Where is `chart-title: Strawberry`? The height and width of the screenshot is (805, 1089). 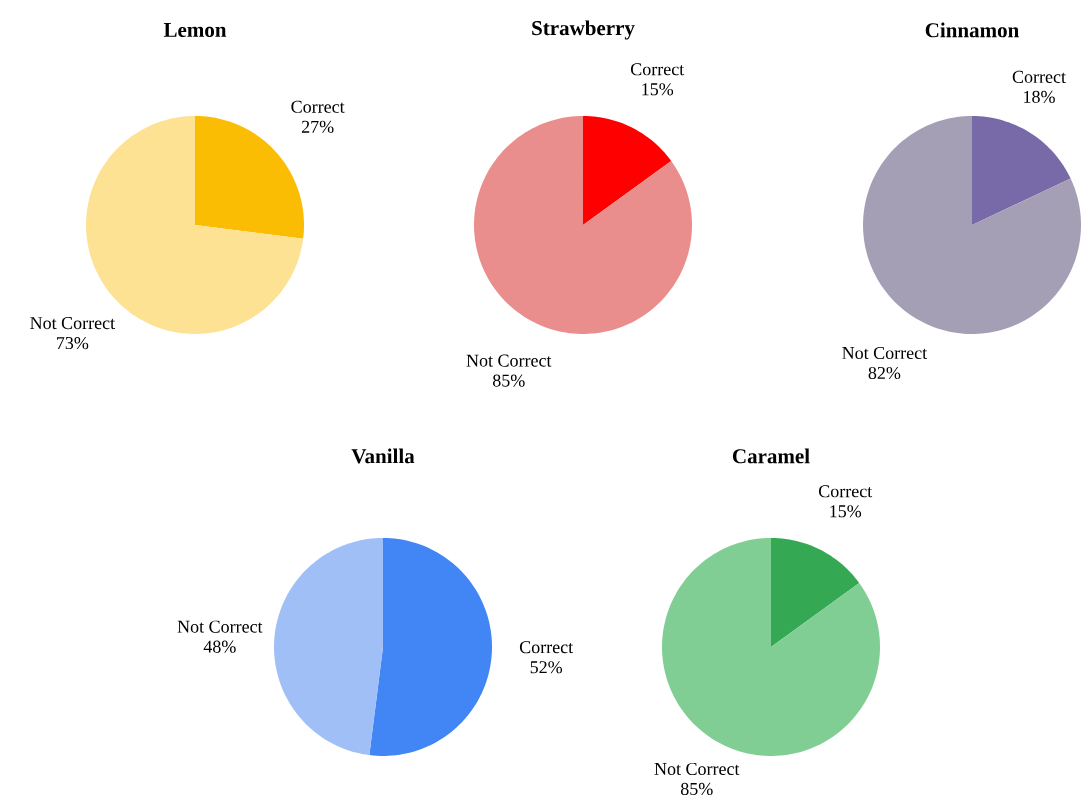
chart-title: Strawberry is located at coordinates (583, 30).